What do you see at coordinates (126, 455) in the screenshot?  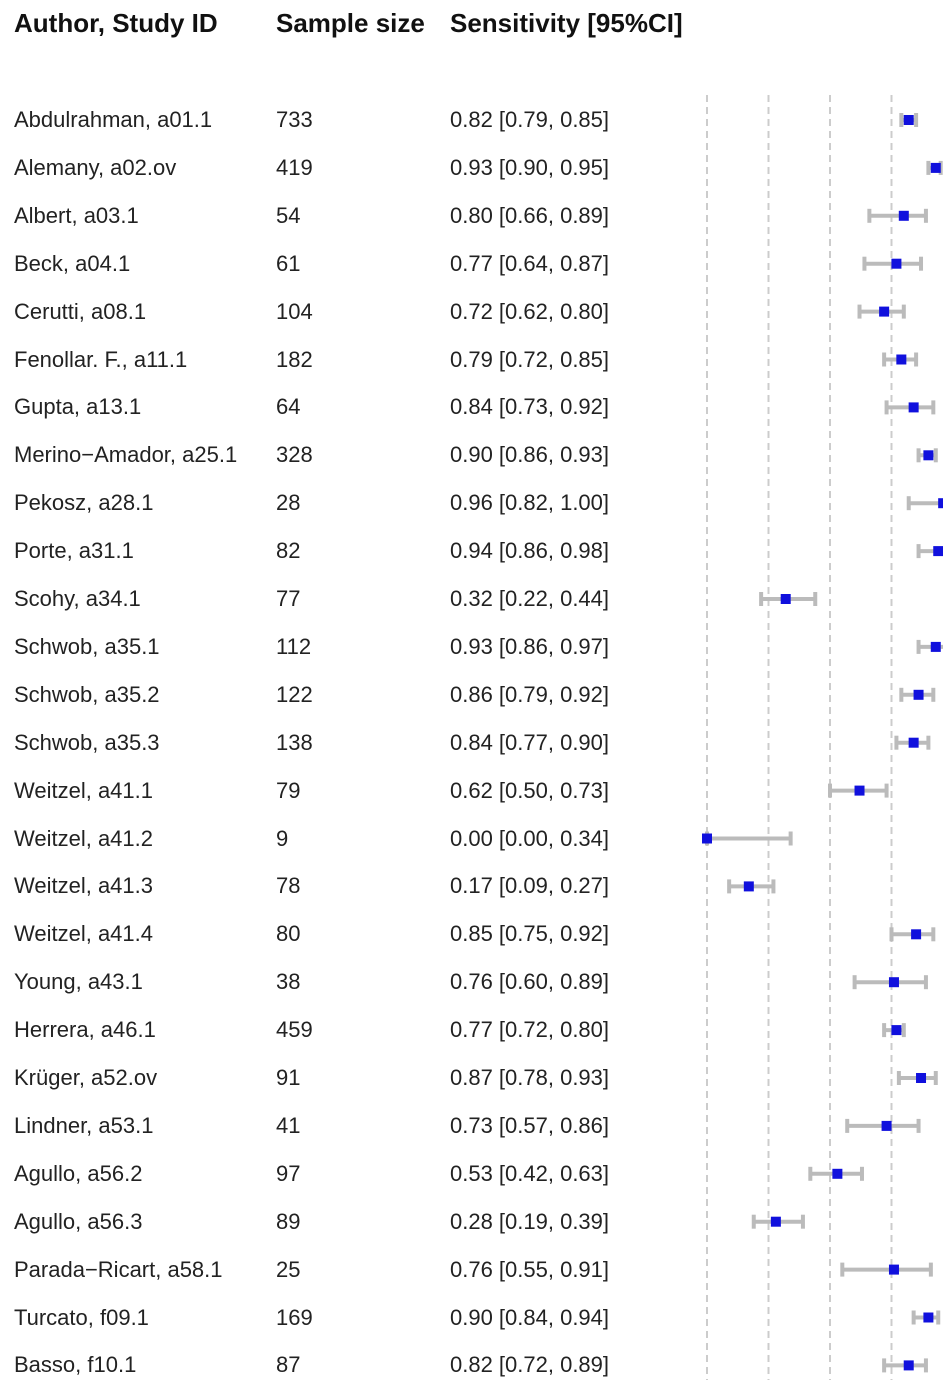 I see `author-cell: Merino−Amador, a25.1` at bounding box center [126, 455].